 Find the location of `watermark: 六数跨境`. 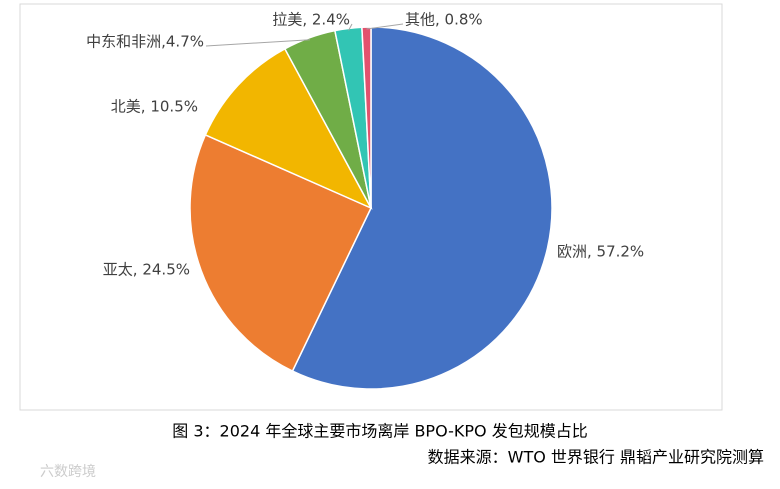

watermark: 六数跨境 is located at coordinates (68, 472).